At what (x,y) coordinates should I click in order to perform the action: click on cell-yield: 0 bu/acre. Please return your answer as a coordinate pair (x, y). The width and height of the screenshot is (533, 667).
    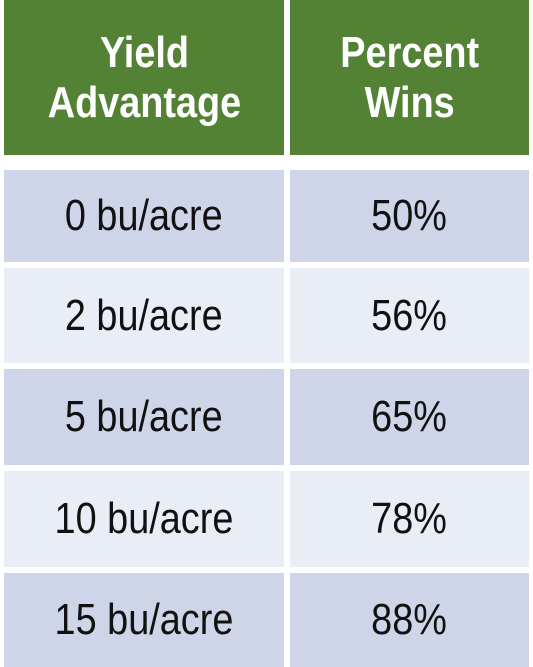
    Looking at the image, I should click on (144, 215).